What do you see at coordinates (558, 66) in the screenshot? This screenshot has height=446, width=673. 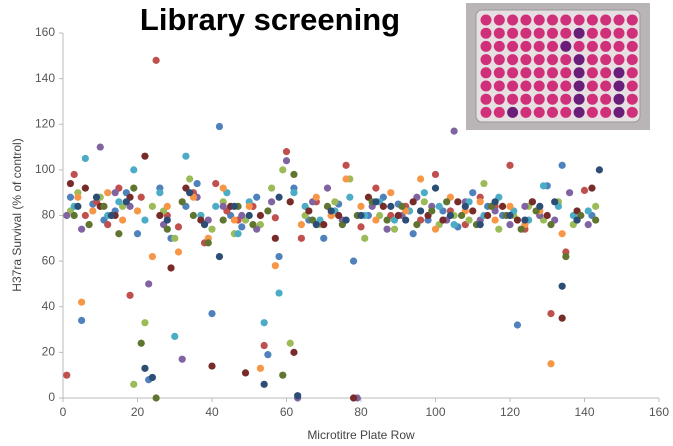 I see `plate` at bounding box center [558, 66].